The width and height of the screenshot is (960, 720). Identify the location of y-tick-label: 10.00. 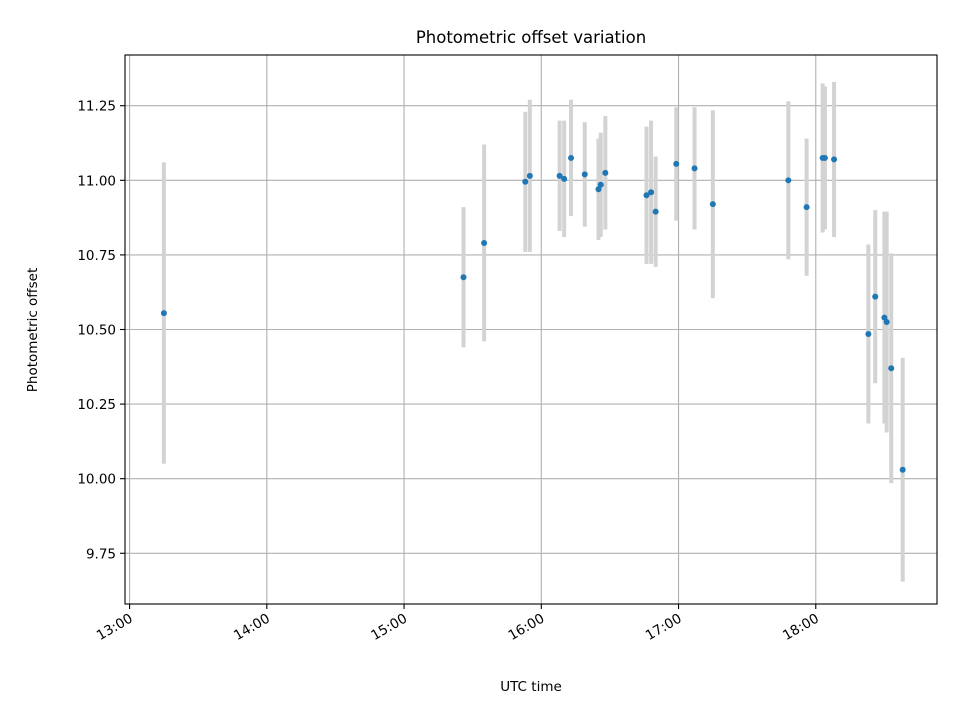
(96, 480).